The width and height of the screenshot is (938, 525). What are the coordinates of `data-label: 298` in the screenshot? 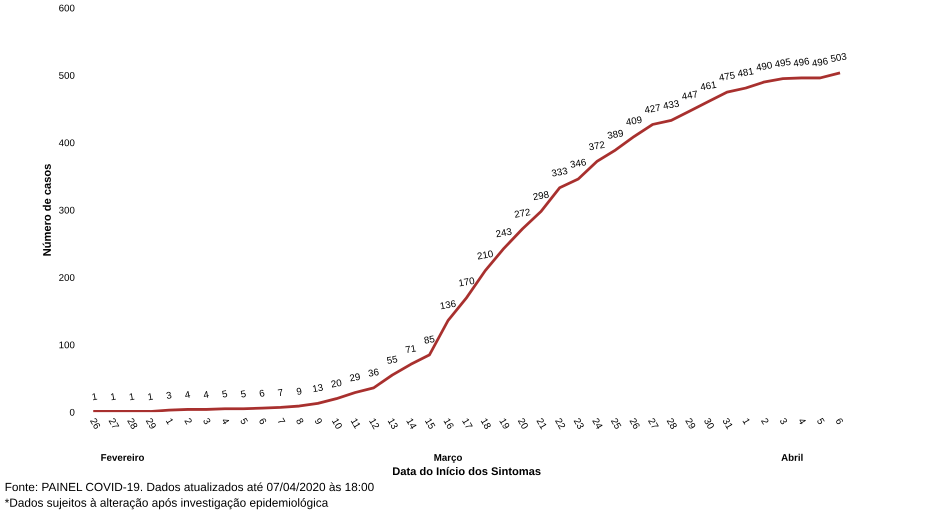 It's located at (541, 195).